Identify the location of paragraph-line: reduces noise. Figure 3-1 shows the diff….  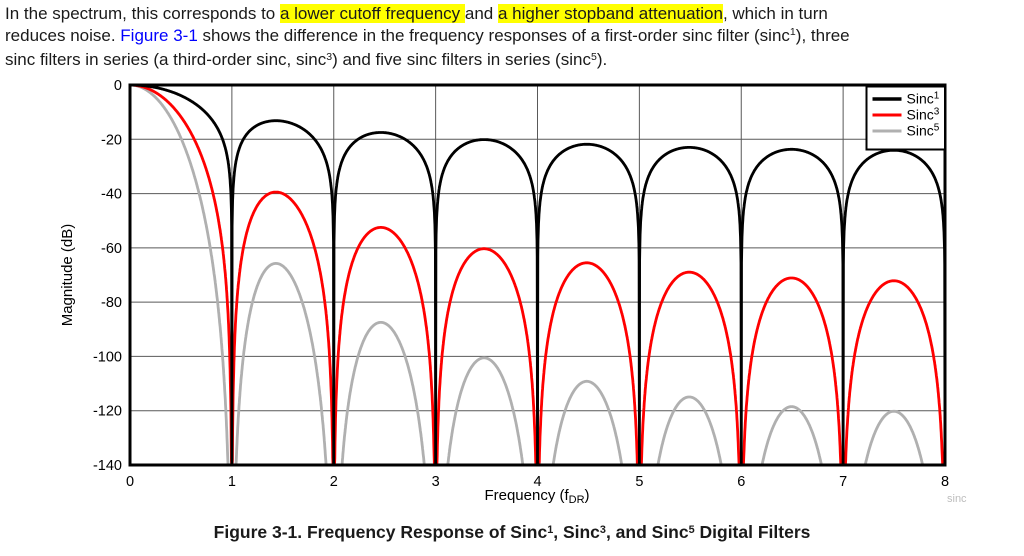
(513, 37).